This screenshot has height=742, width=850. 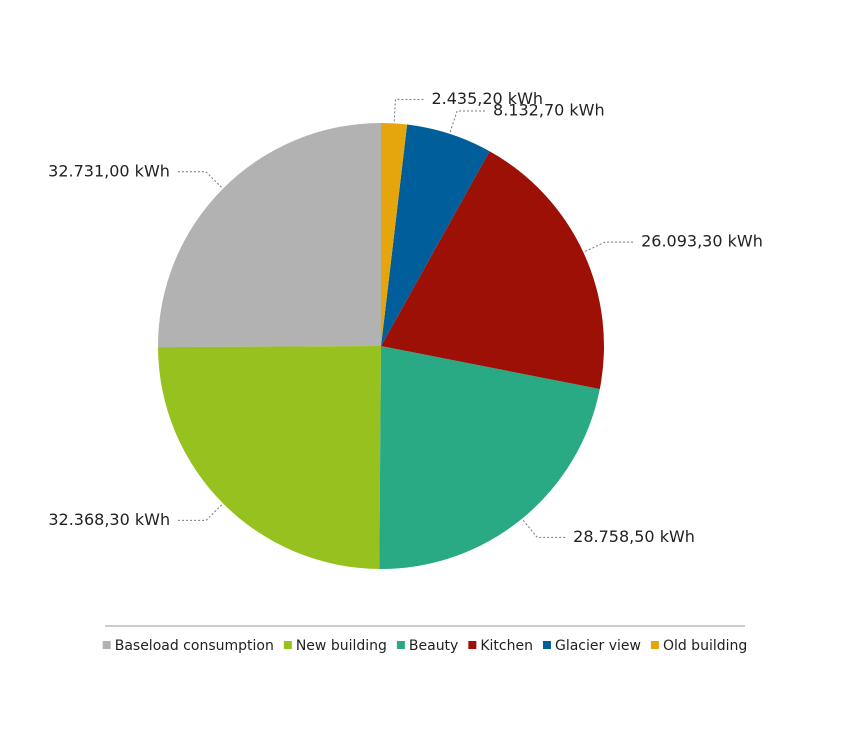 What do you see at coordinates (549, 109) in the screenshot?
I see `value-label: 8.132,70 kWh` at bounding box center [549, 109].